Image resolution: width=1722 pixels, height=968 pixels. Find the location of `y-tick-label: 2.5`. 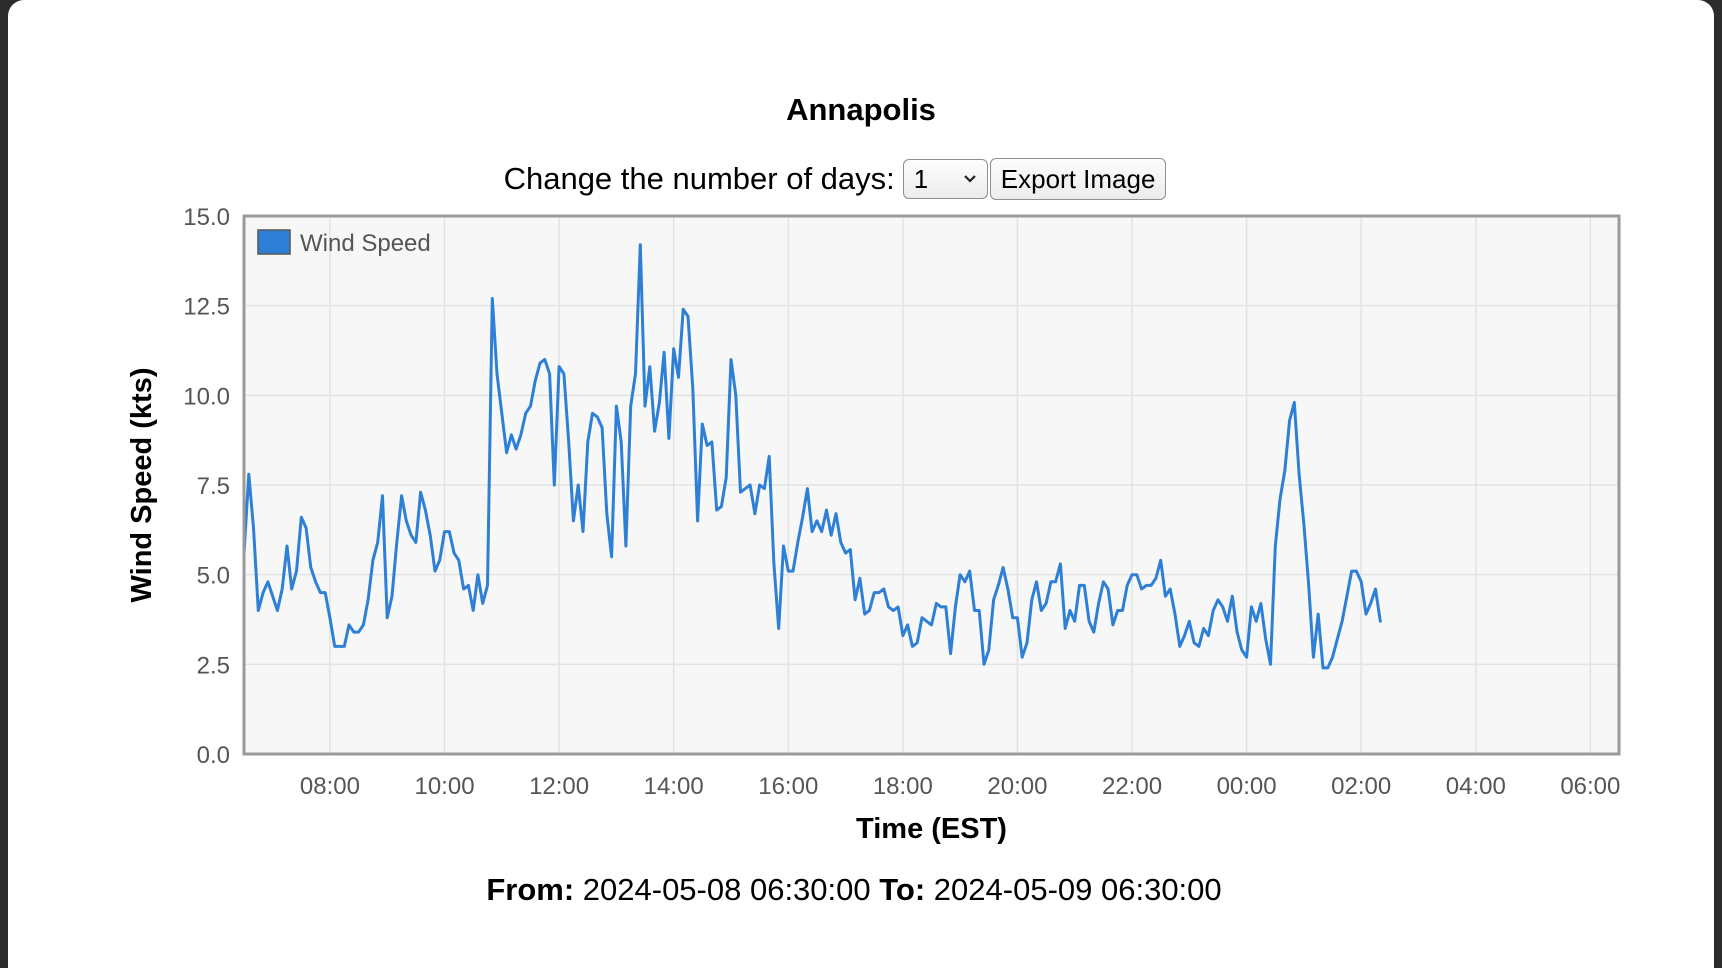

y-tick-label: 2.5 is located at coordinates (213, 665).